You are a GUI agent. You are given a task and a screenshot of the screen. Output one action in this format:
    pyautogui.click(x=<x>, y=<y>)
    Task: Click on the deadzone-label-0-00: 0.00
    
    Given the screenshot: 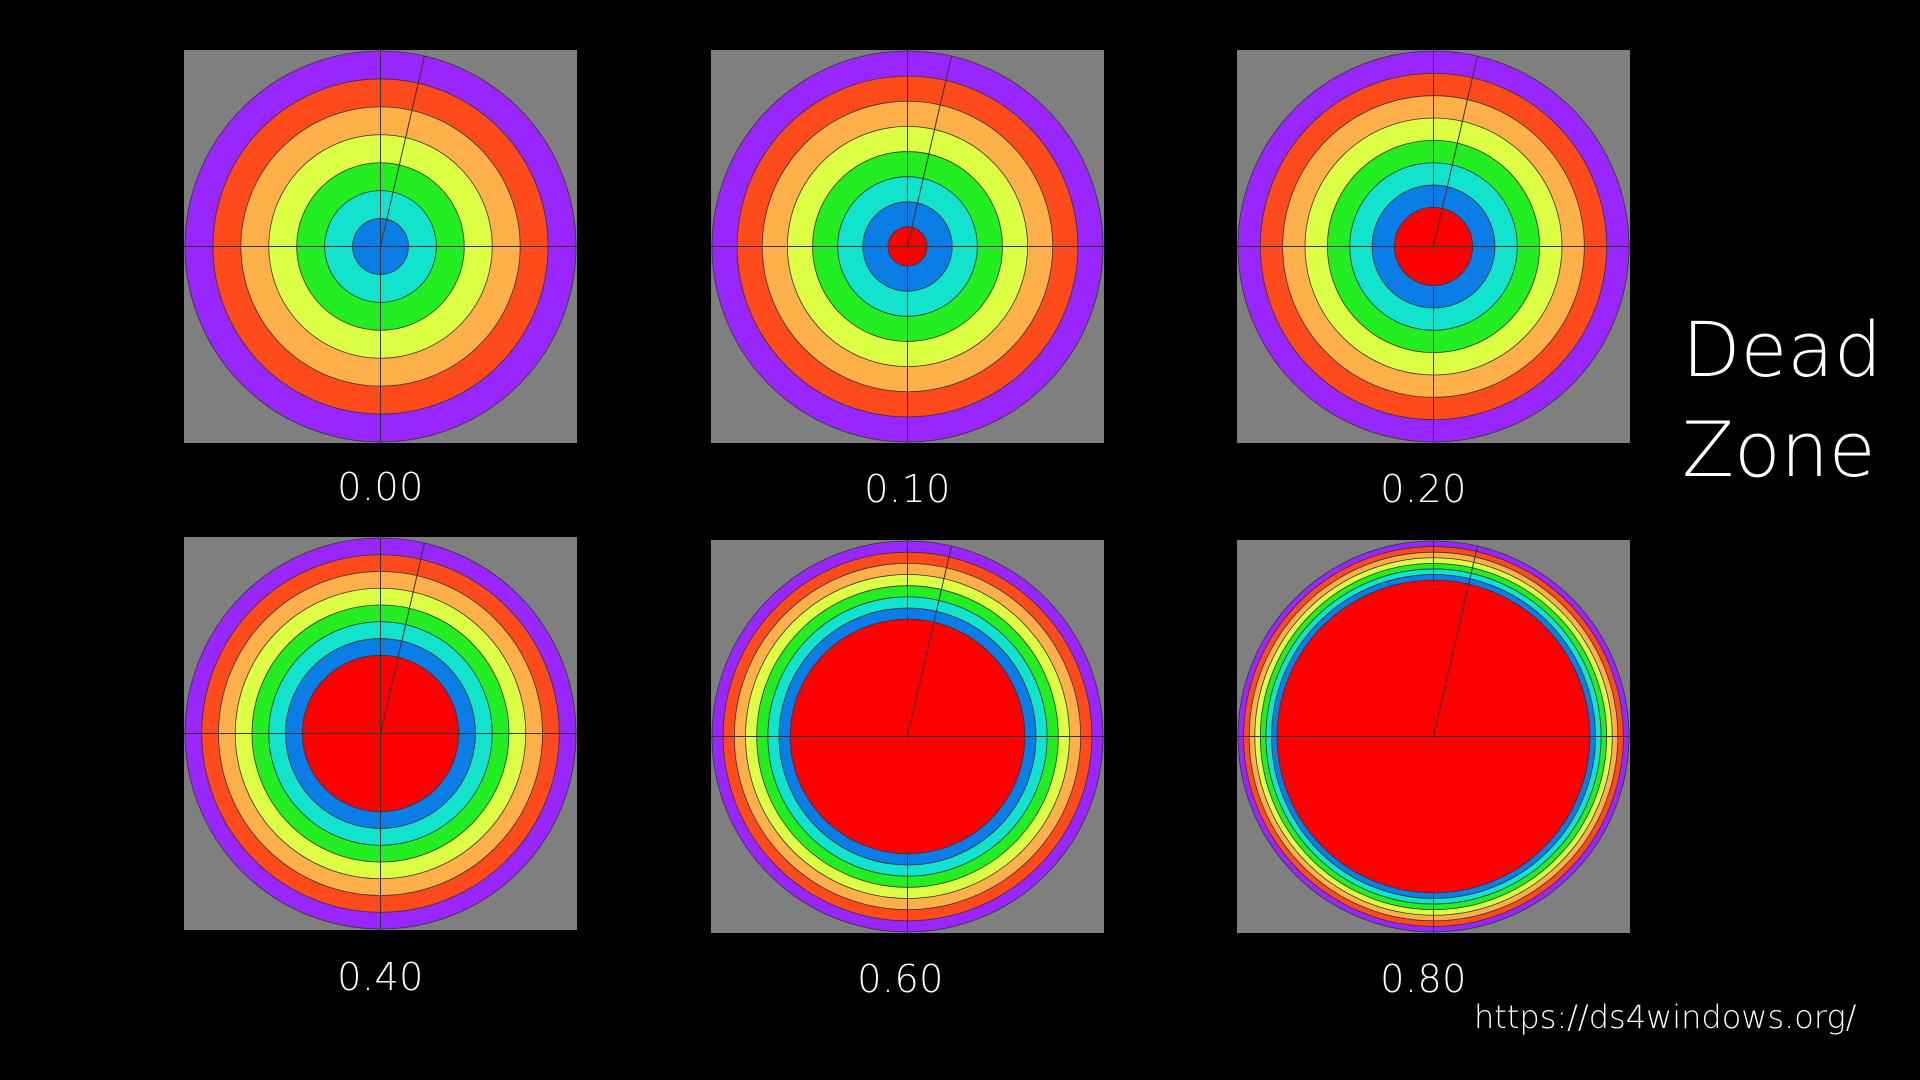 What is the action you would take?
    pyautogui.click(x=380, y=487)
    